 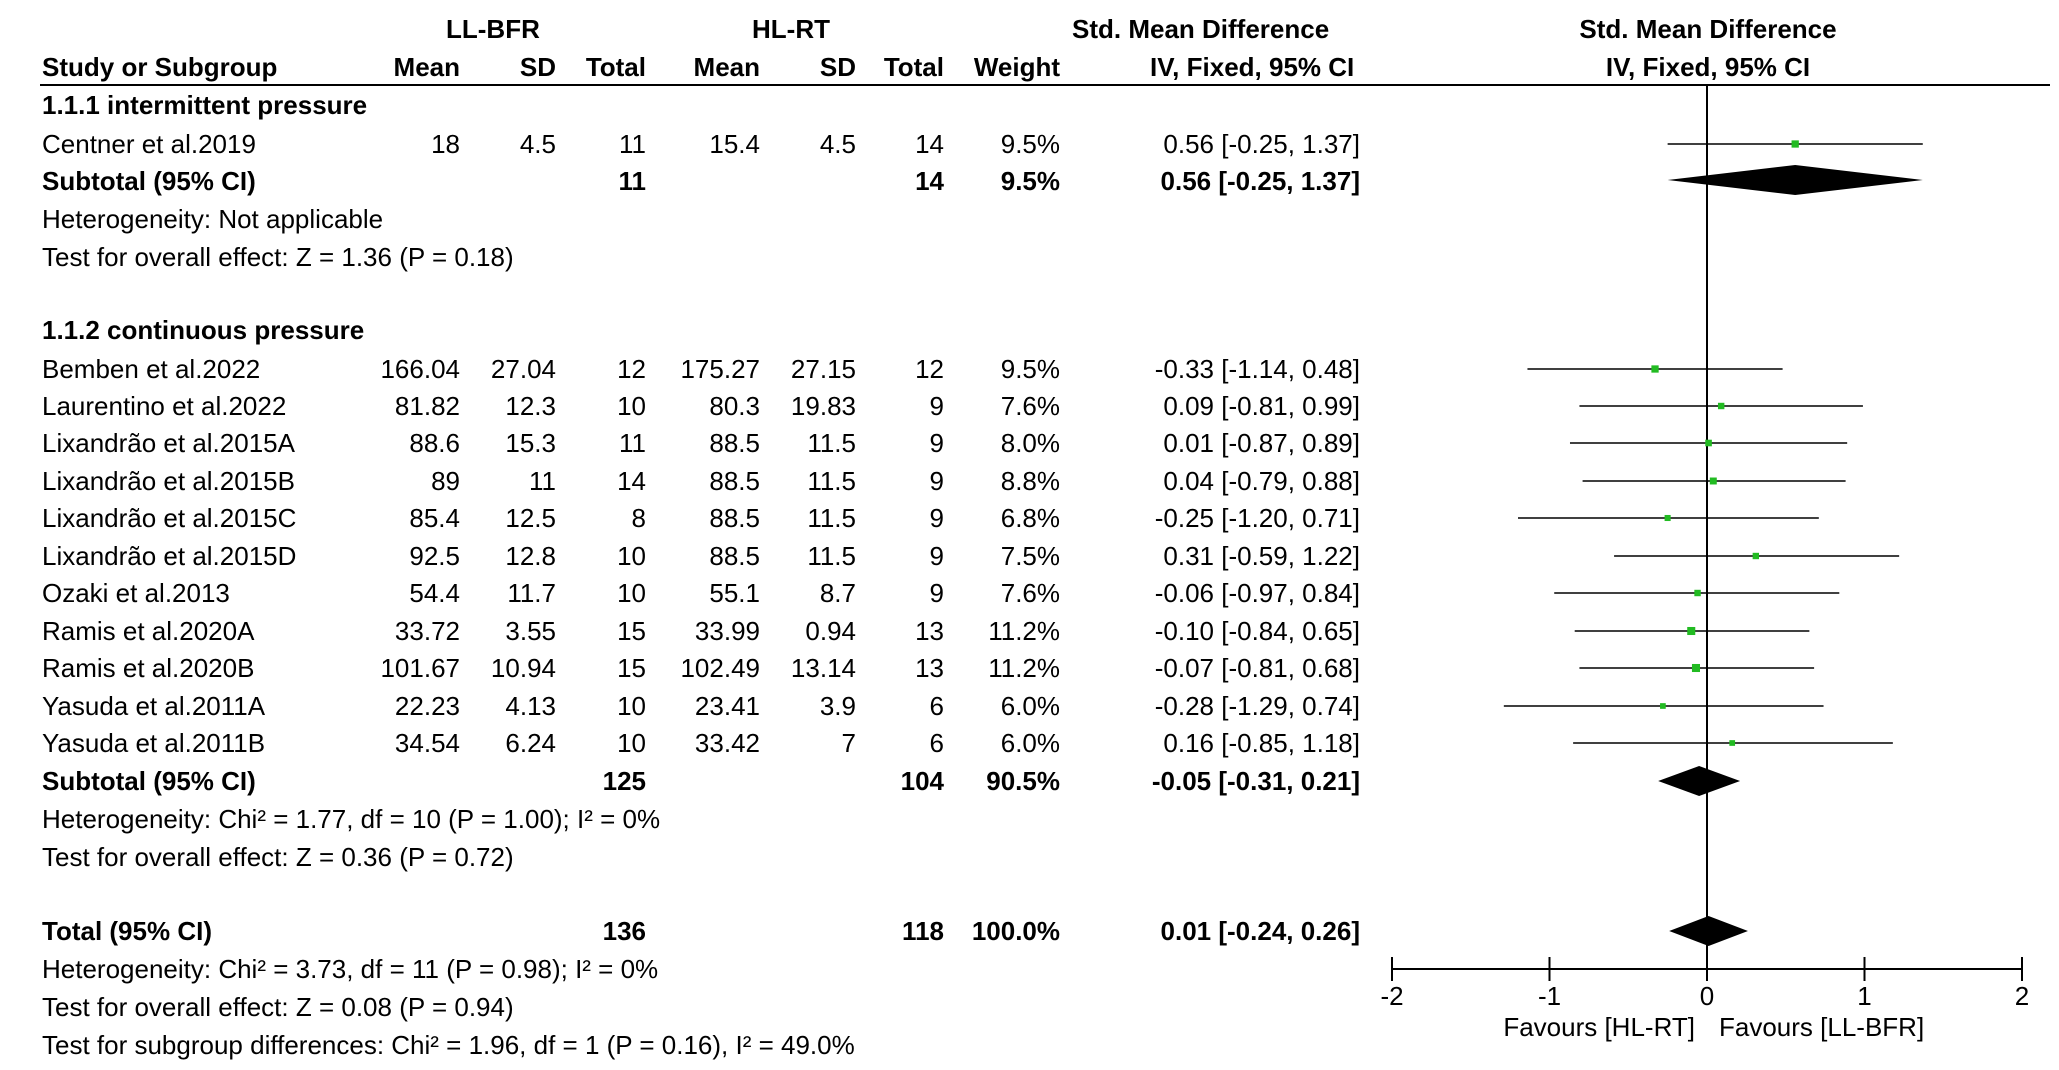 I want to click on study-sd2: 4.5, so click(x=837, y=144).